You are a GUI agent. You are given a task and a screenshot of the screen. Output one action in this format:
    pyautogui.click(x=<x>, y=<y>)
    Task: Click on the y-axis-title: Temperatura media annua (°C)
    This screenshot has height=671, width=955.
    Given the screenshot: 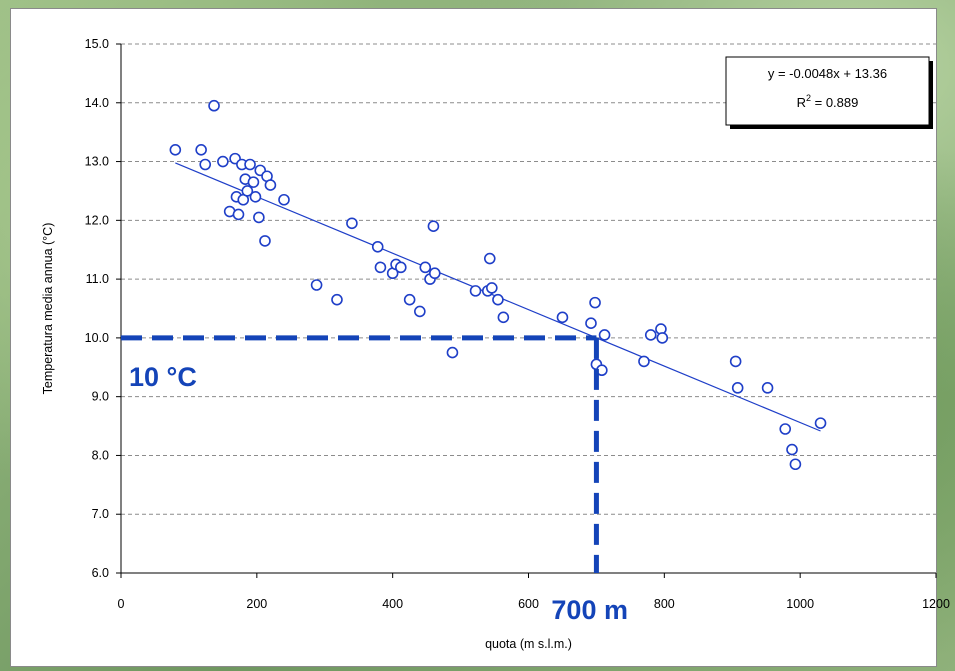 What is the action you would take?
    pyautogui.click(x=48, y=309)
    